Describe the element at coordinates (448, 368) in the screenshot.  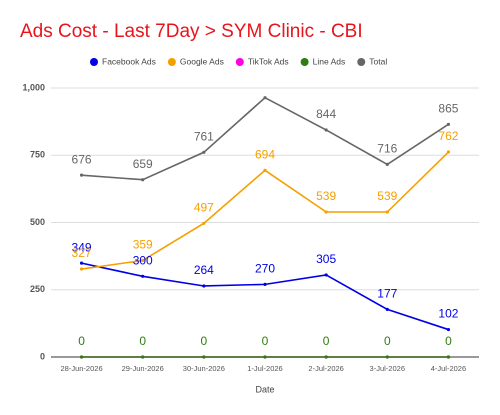
I see `x-tick-label: 4-Jul-2026` at that location.